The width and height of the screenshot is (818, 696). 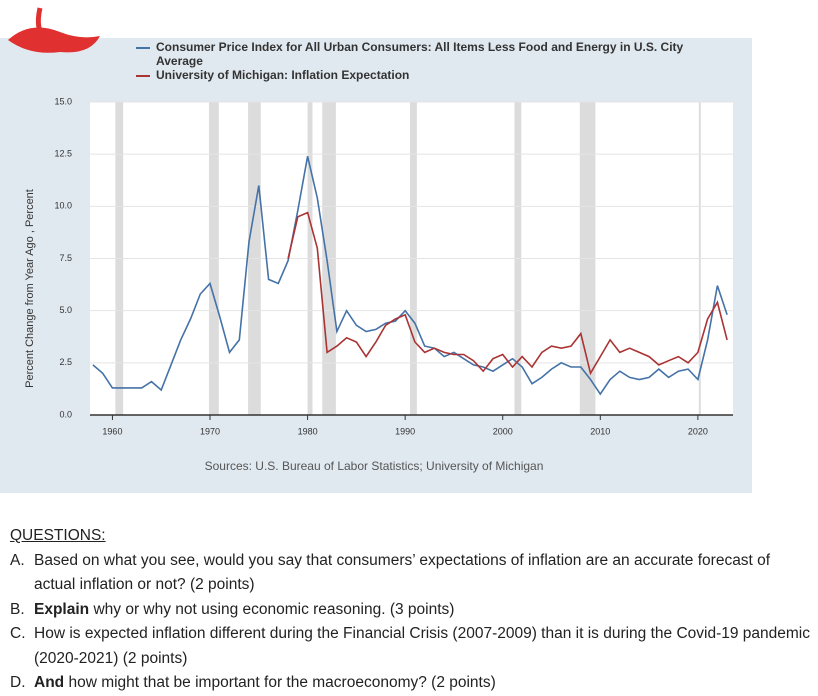 I want to click on questions-heading: QUESTIONS:, so click(x=58, y=535).